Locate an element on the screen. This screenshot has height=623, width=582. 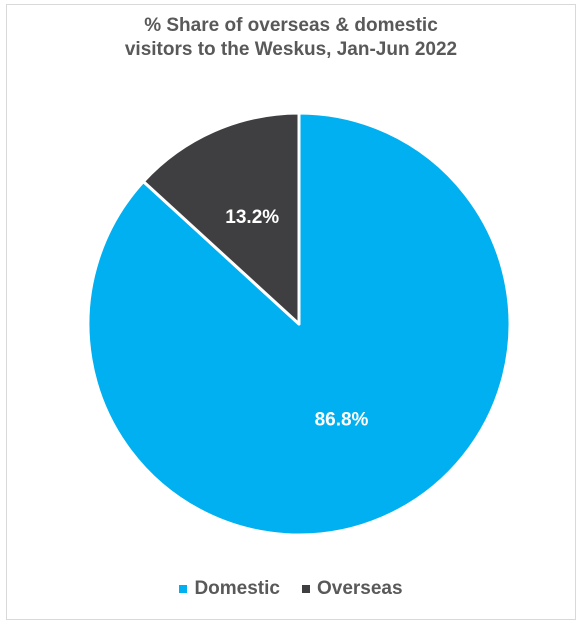
pie-slice-overseas is located at coordinates (221, 218).